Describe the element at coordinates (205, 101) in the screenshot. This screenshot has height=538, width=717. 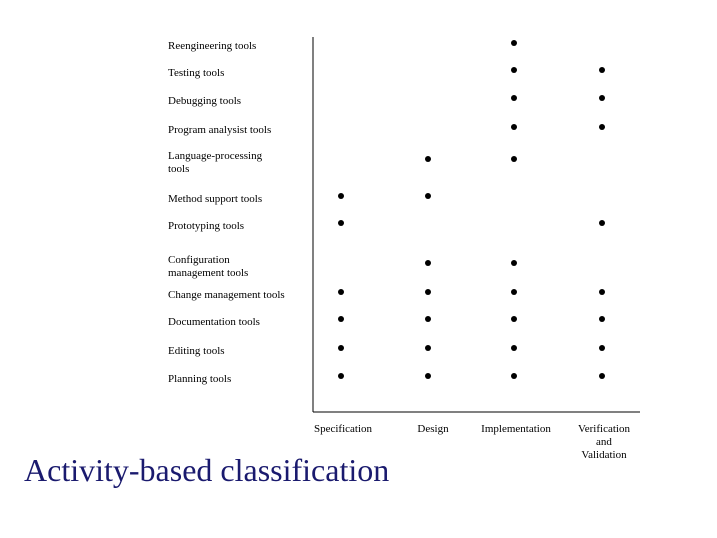
I see `row-label: Debugging tools` at that location.